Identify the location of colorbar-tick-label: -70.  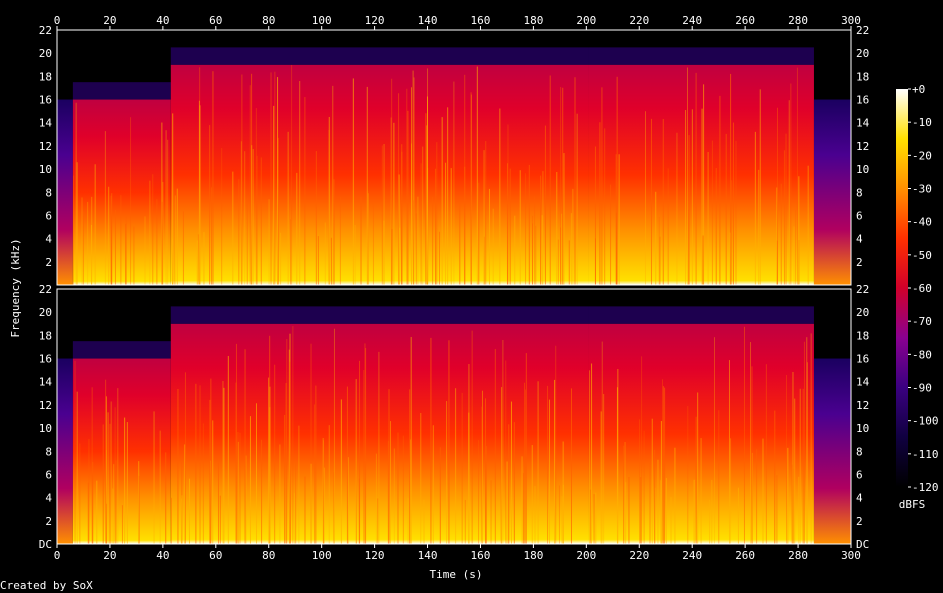
(922, 321).